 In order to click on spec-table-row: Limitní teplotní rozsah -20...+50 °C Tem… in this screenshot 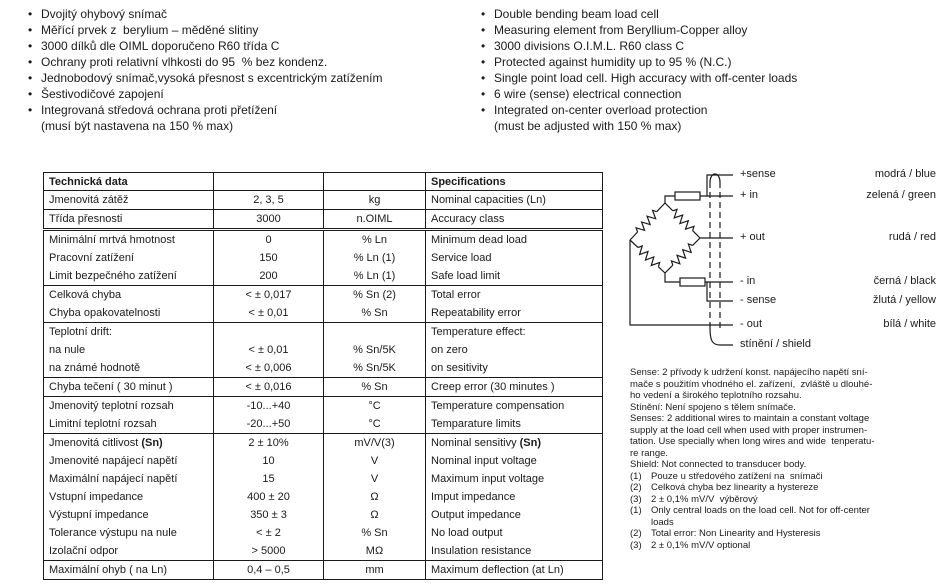, I will do `click(323, 424)`.